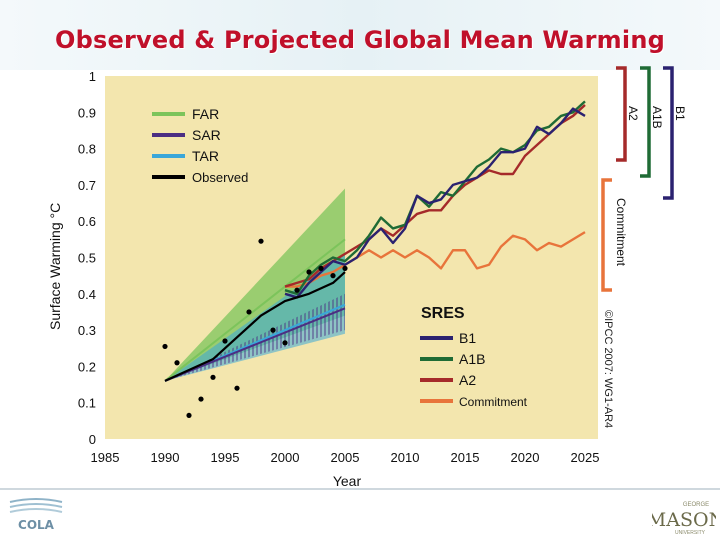 The image size is (720, 540). I want to click on y-tick-label: 0.1, so click(87, 403).